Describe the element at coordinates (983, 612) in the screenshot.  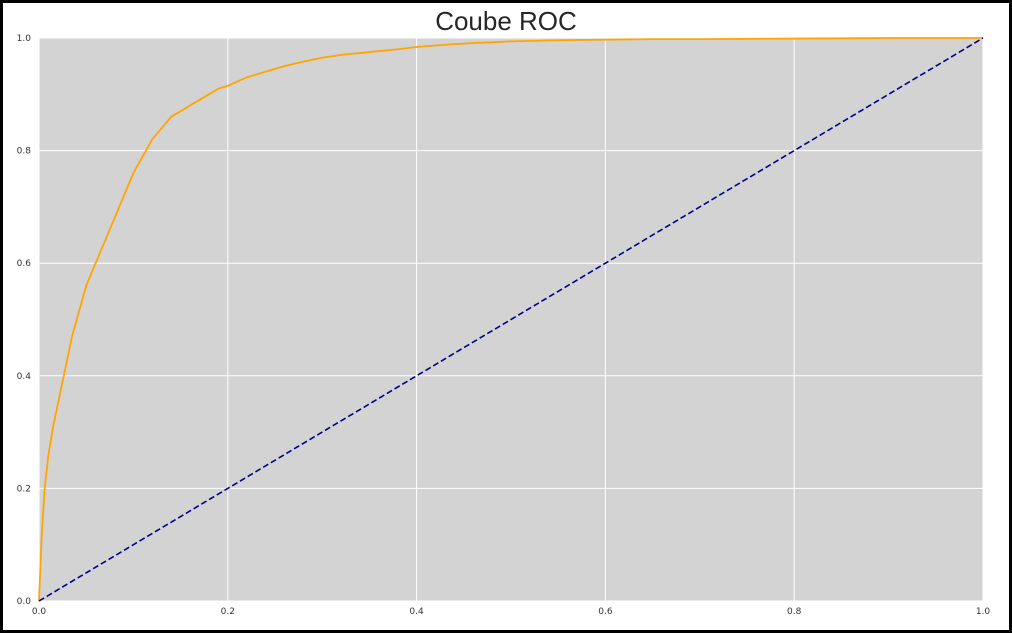
I see `x-tick-label: 1.0` at that location.